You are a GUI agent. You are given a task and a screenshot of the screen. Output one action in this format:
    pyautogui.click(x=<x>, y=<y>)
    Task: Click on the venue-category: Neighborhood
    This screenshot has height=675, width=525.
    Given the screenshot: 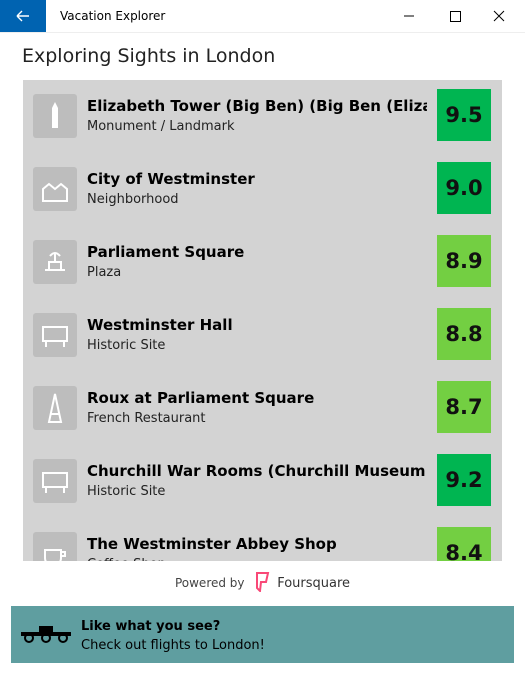 What is the action you would take?
    pyautogui.click(x=133, y=199)
    